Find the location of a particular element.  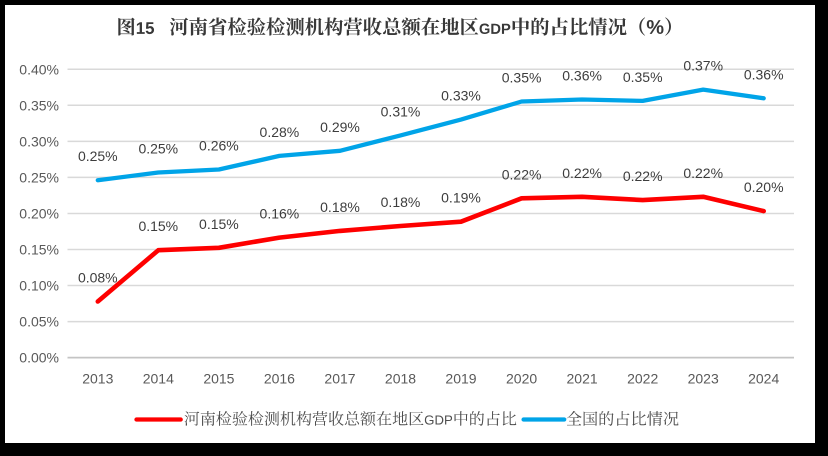

svg-text: 2022 is located at coordinates (642, 378).